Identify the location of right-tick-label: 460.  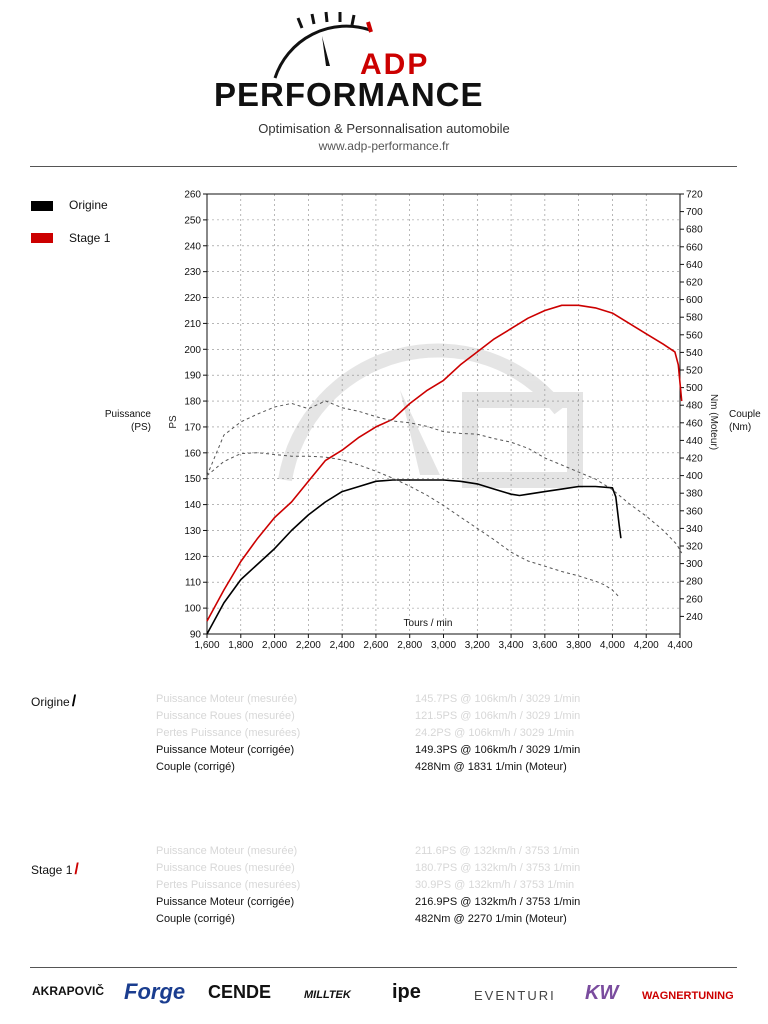
(694, 423).